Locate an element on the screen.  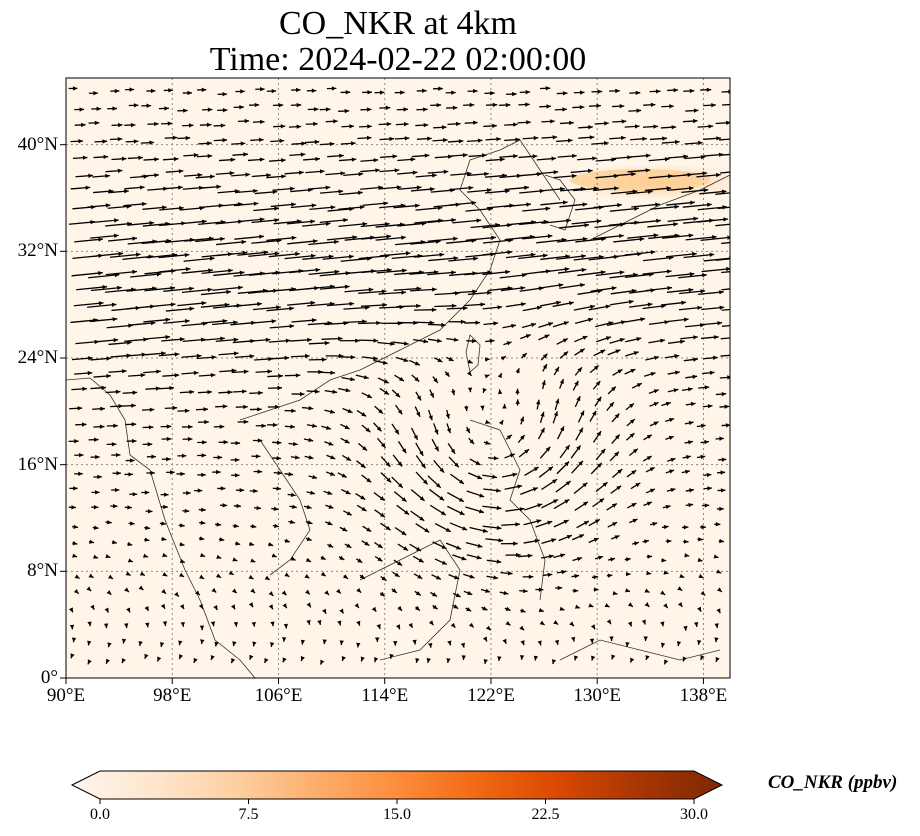
coastline-japan is located at coordinates (659, 207).